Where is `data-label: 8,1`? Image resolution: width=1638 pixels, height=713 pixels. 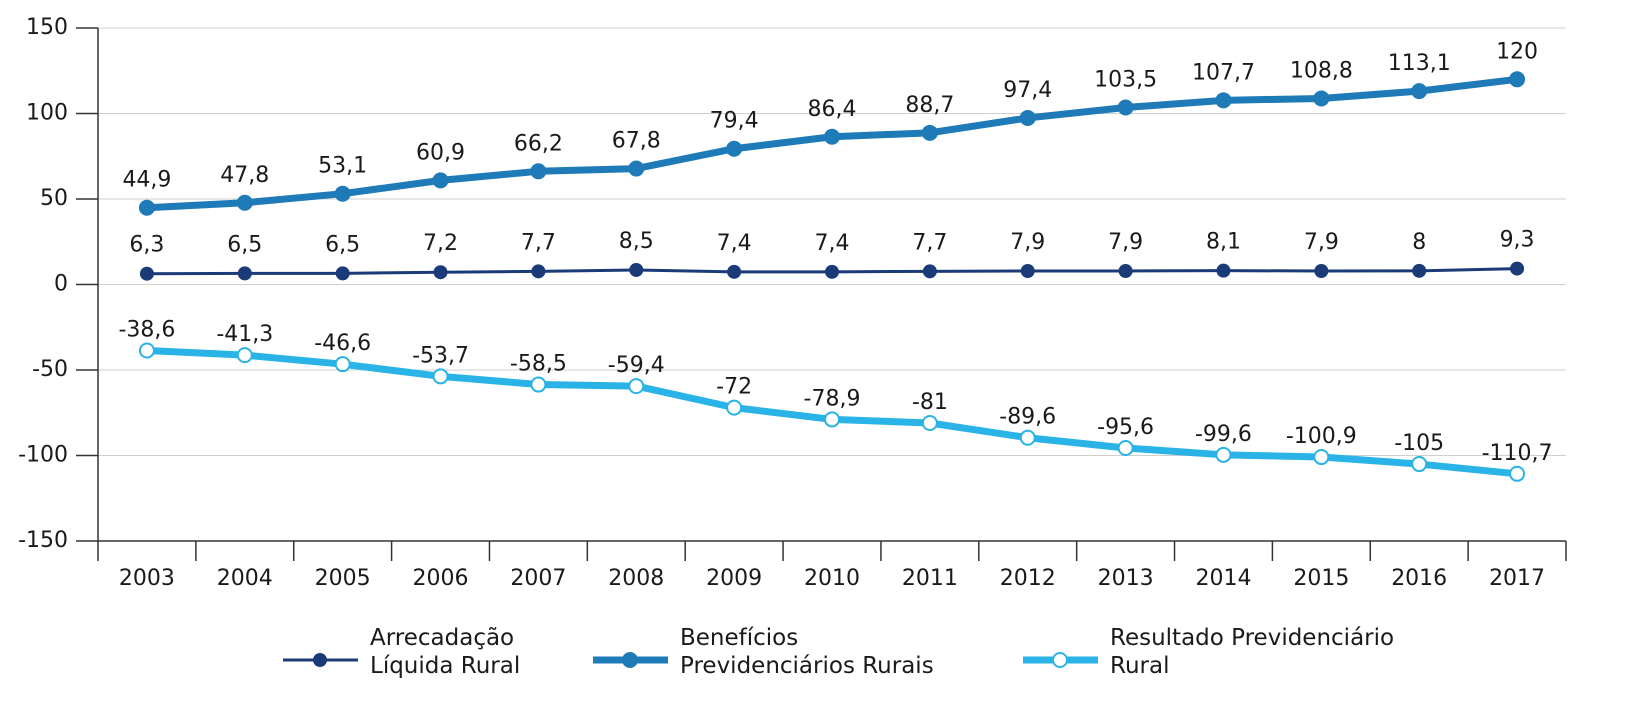
data-label: 8,1 is located at coordinates (1223, 242).